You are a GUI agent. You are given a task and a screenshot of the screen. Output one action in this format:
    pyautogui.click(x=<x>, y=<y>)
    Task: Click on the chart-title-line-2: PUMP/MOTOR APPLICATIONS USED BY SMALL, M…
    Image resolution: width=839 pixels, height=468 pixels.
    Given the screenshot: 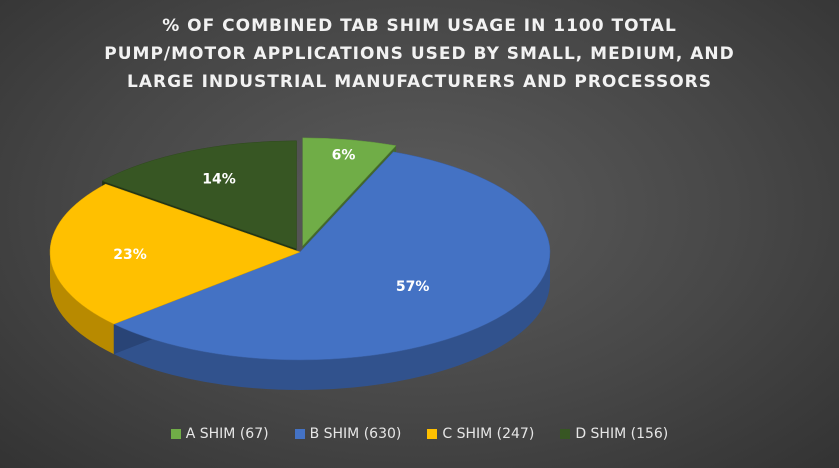 What is the action you would take?
    pyautogui.click(x=419, y=54)
    